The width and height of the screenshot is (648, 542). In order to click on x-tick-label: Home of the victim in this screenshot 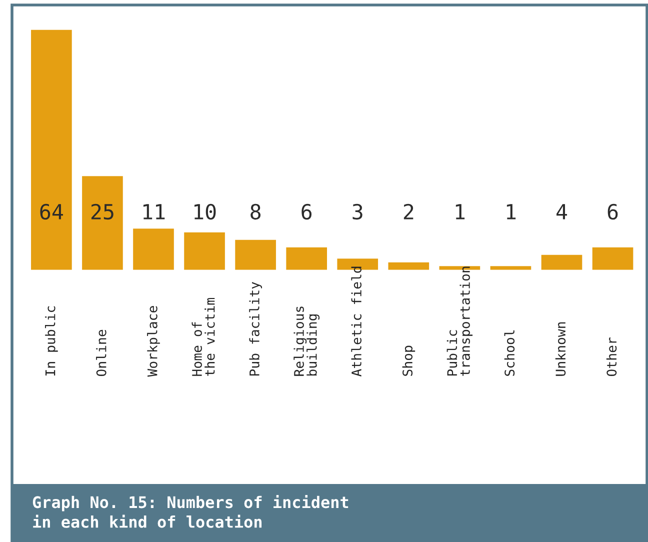, I will do `click(203, 337)`.